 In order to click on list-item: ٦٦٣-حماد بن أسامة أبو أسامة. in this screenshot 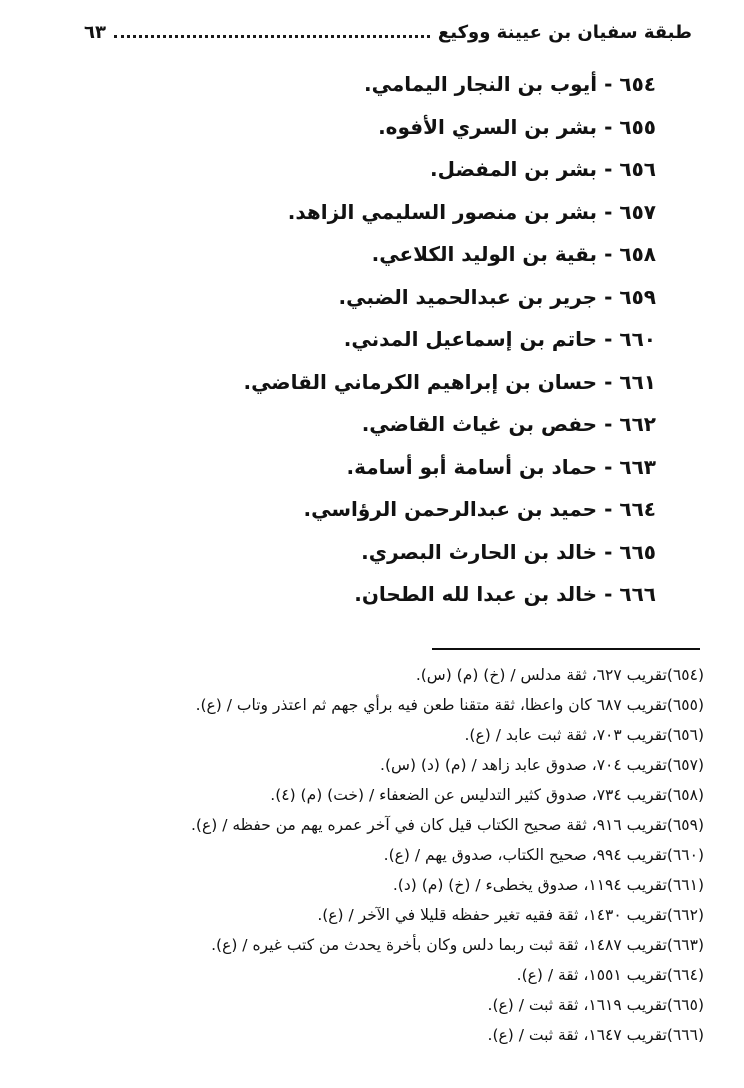, I will do `click(348, 467)`.